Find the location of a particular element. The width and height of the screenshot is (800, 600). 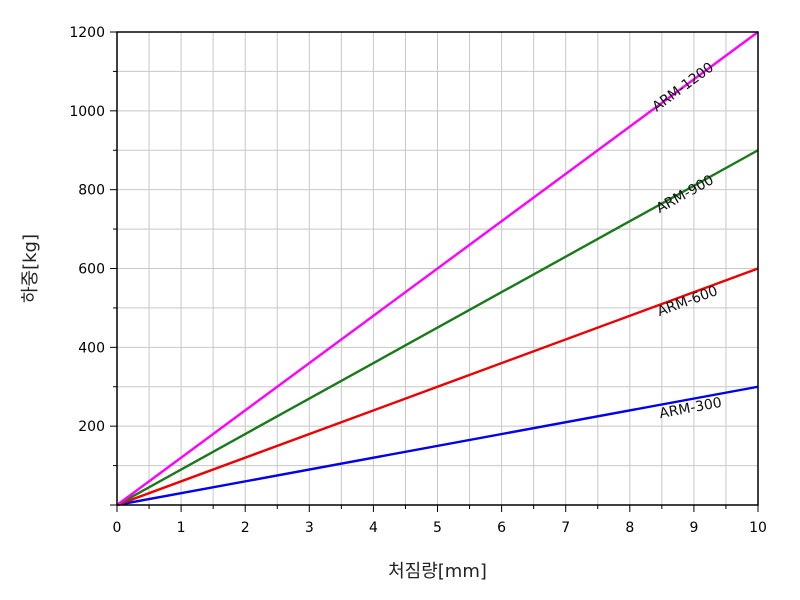

y-tick-label: 1000 is located at coordinates (87, 112).